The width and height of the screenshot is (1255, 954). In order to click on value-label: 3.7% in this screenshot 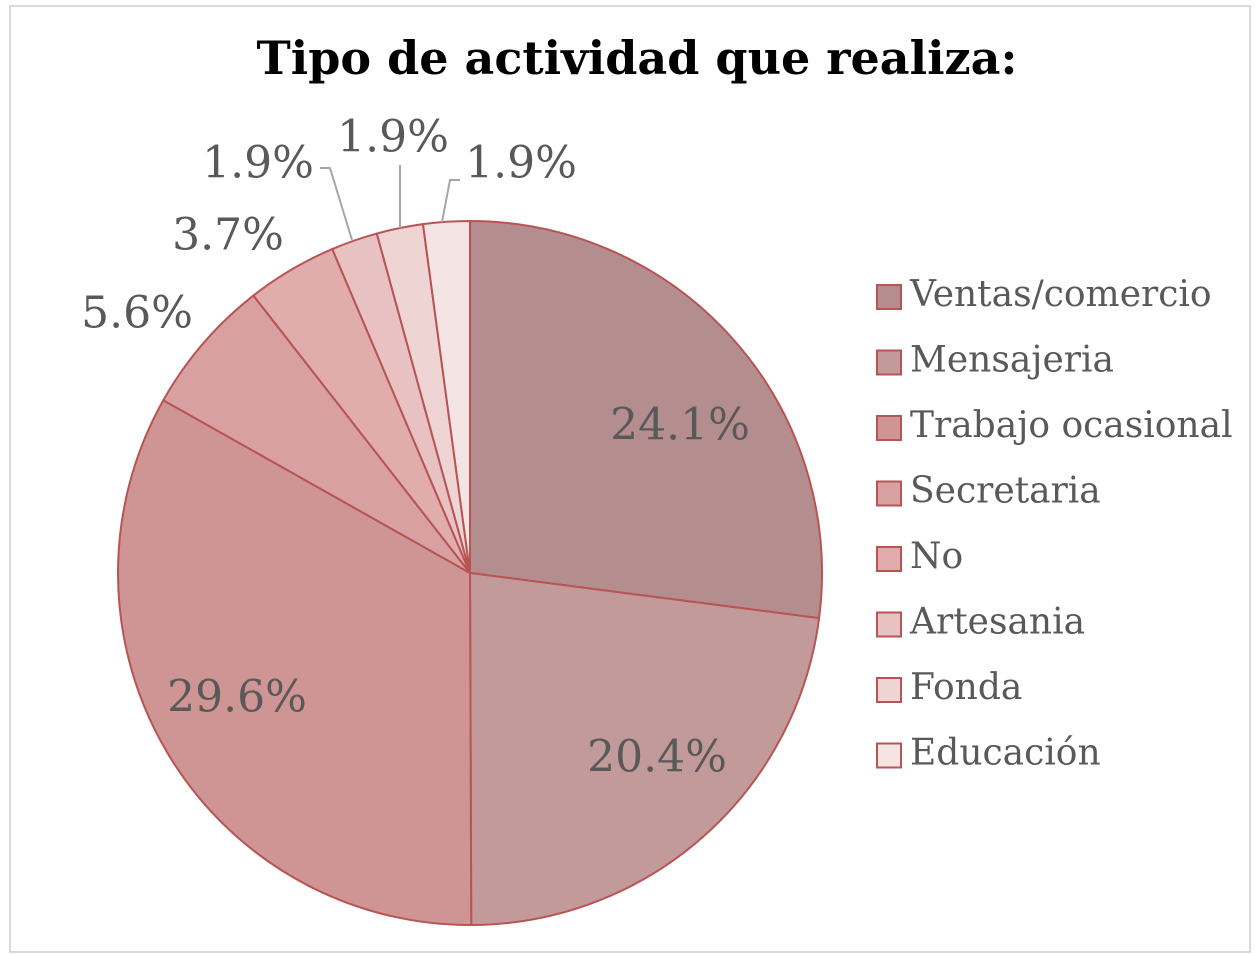, I will do `click(228, 235)`.